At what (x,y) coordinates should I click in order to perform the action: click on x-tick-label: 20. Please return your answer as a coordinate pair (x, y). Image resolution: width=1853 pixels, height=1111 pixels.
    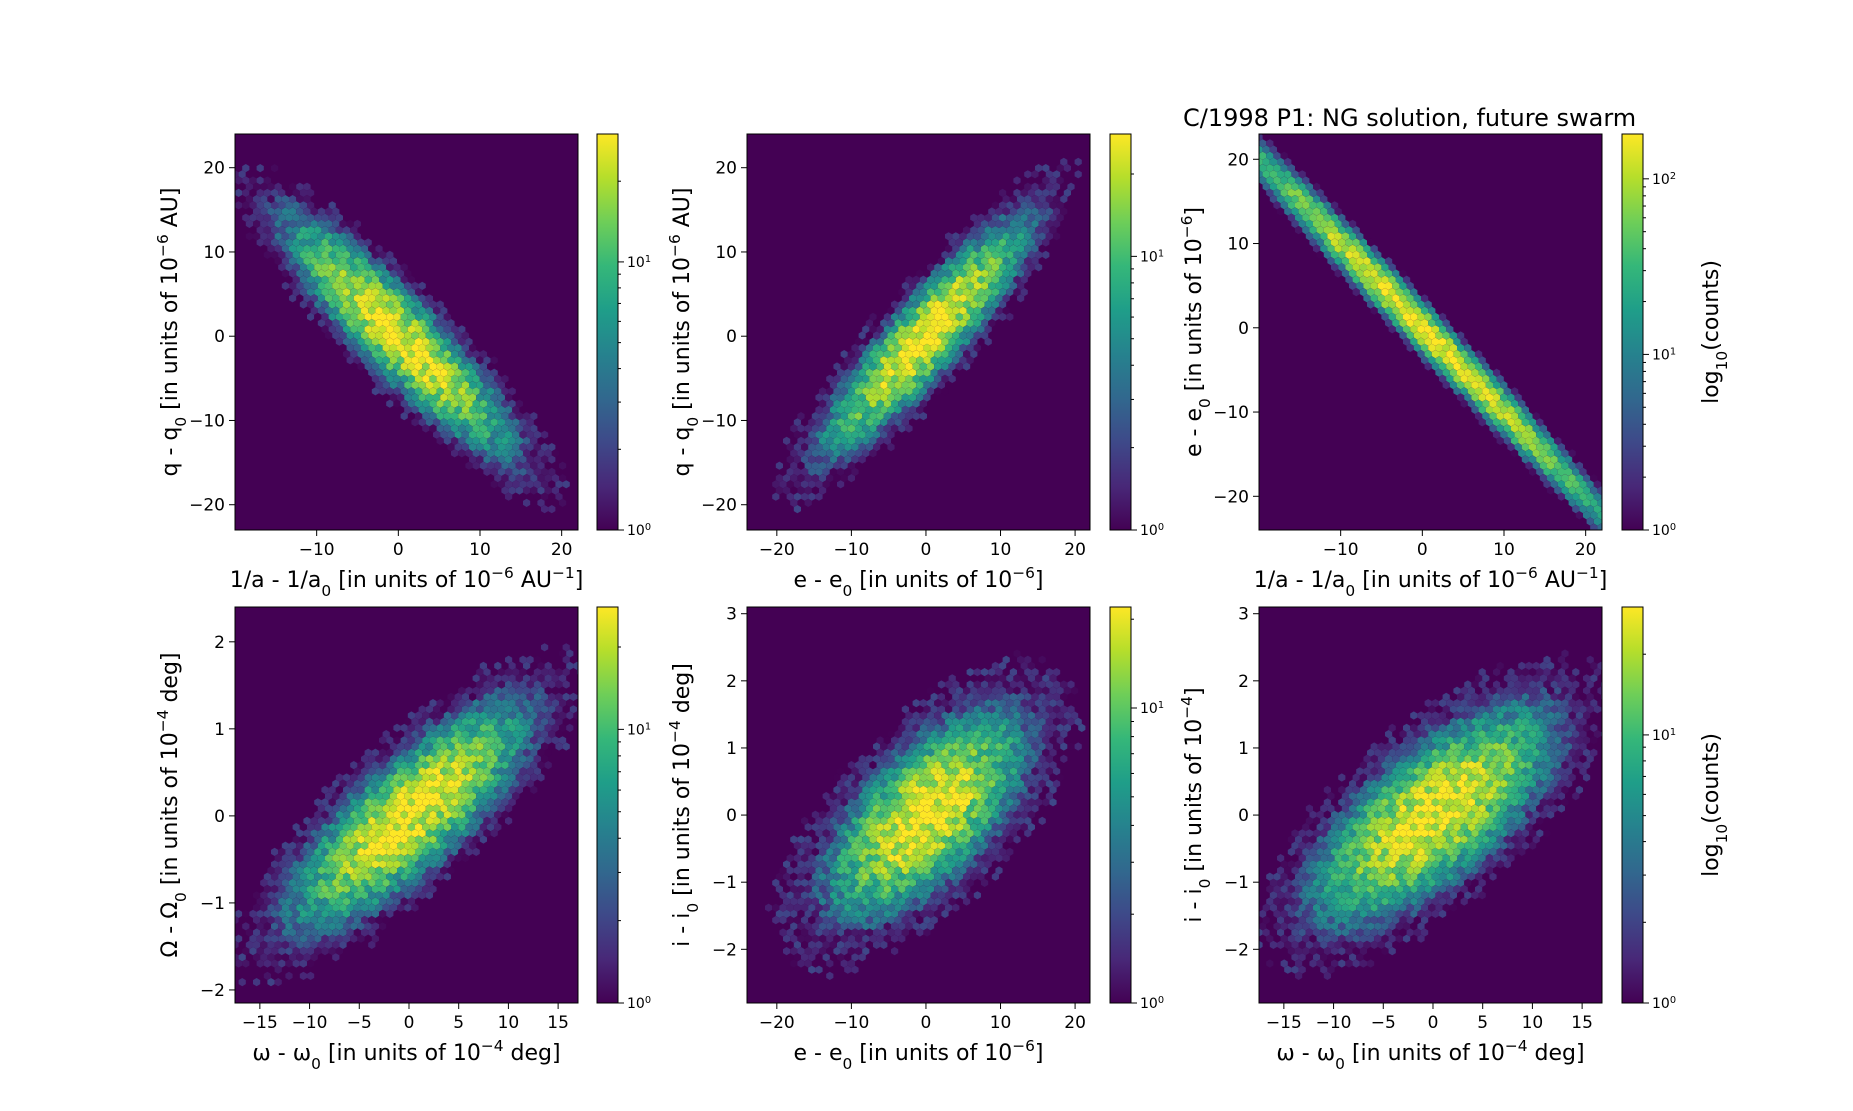
    Looking at the image, I should click on (1075, 550).